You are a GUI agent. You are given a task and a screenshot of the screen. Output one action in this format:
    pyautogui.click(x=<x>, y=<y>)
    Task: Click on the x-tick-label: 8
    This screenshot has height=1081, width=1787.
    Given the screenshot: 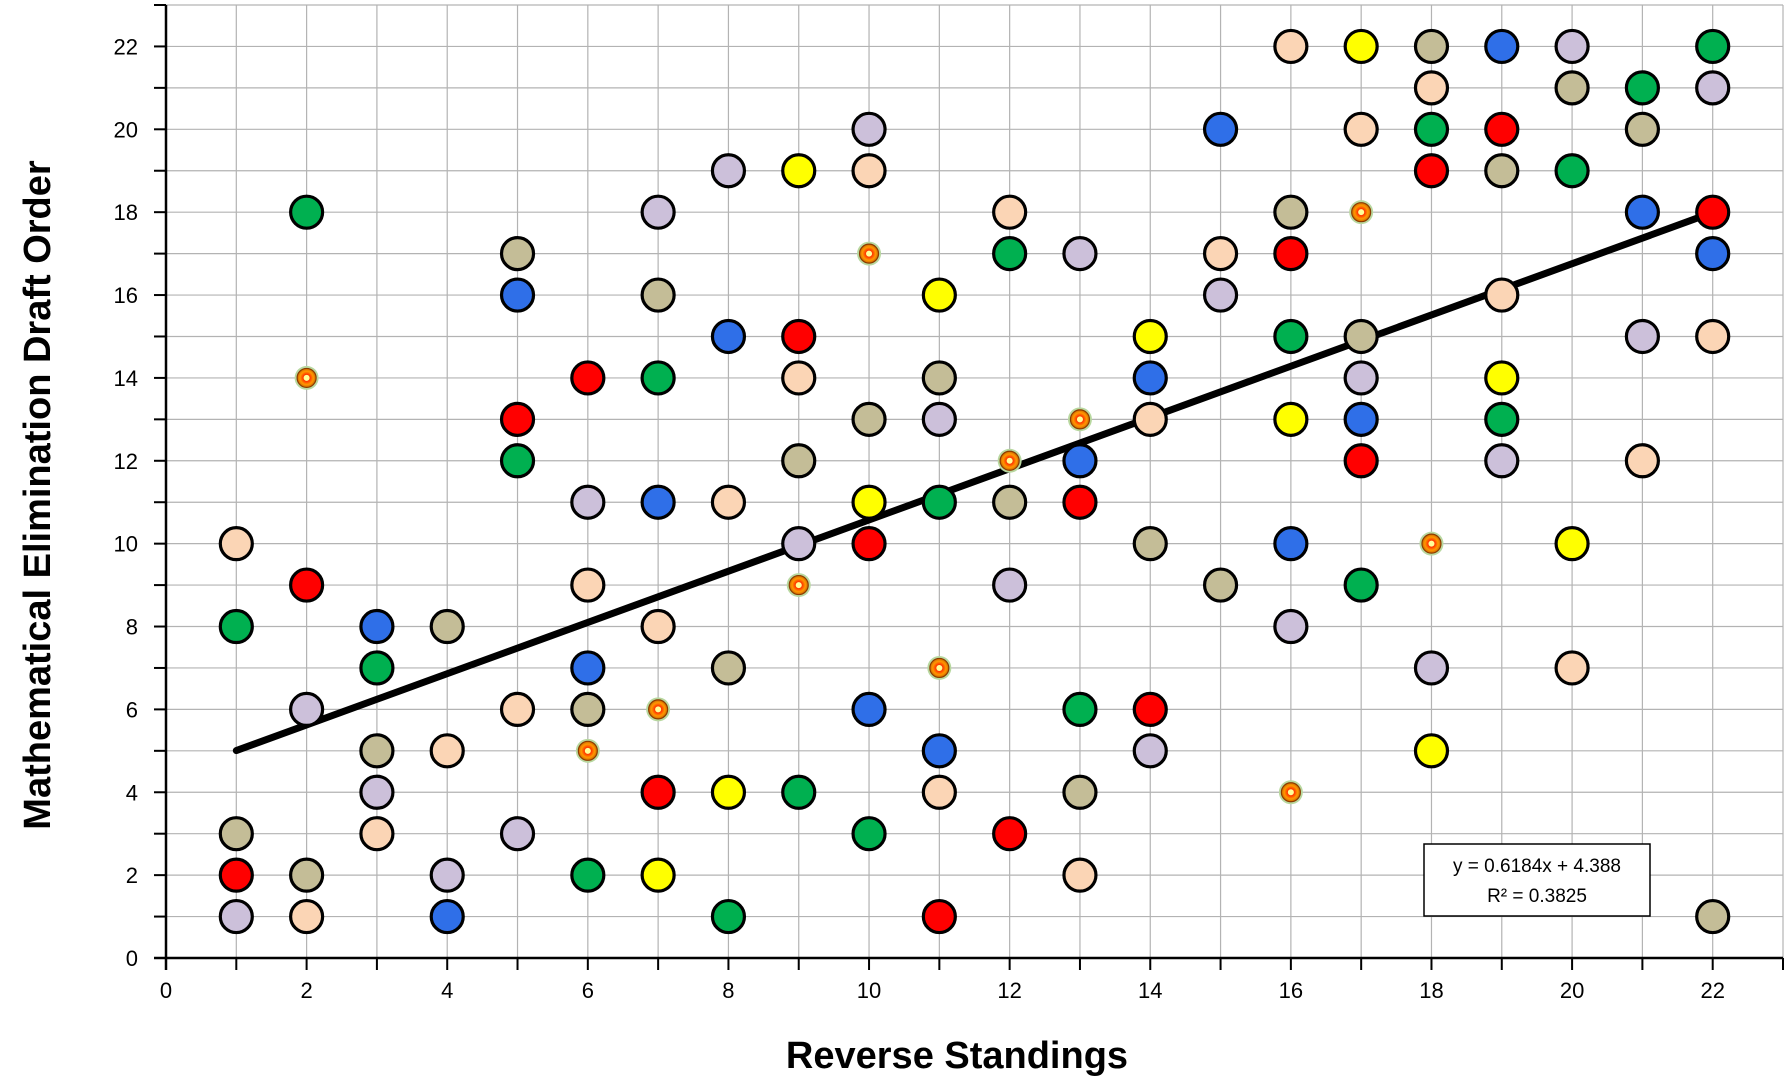 What is the action you would take?
    pyautogui.click(x=728, y=990)
    